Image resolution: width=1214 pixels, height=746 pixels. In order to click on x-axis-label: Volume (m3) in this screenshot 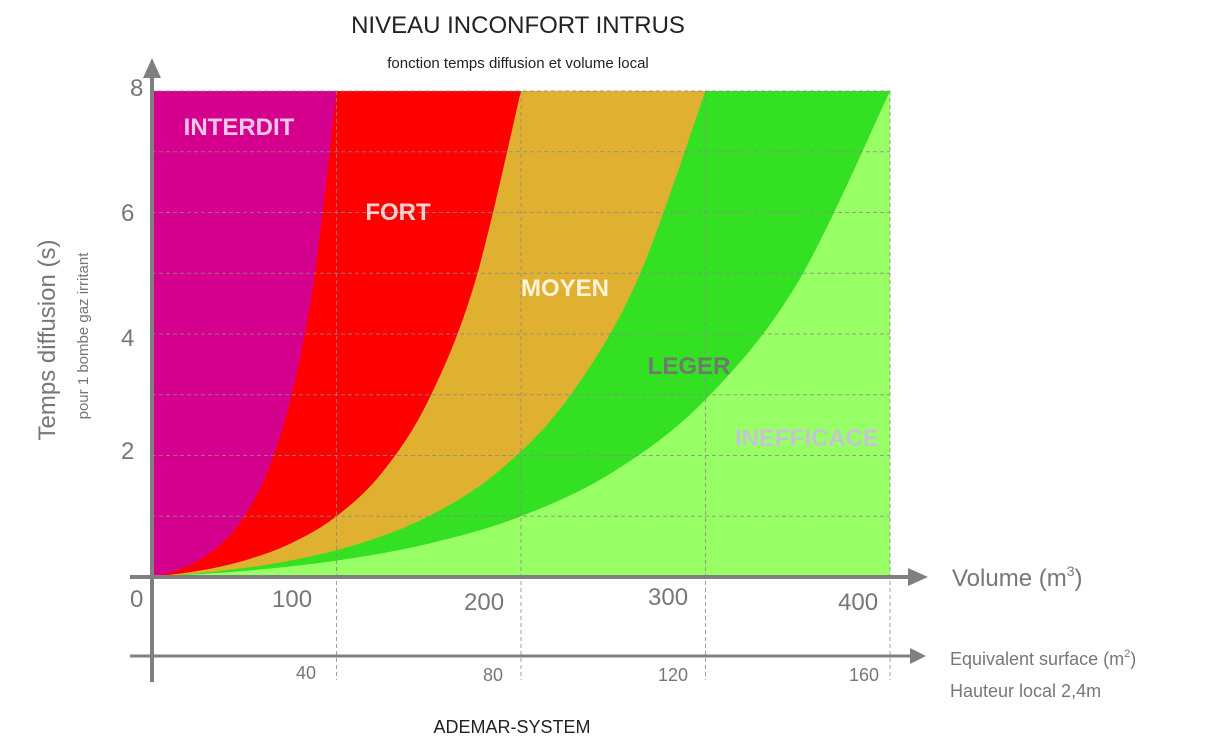, I will do `click(1017, 577)`.